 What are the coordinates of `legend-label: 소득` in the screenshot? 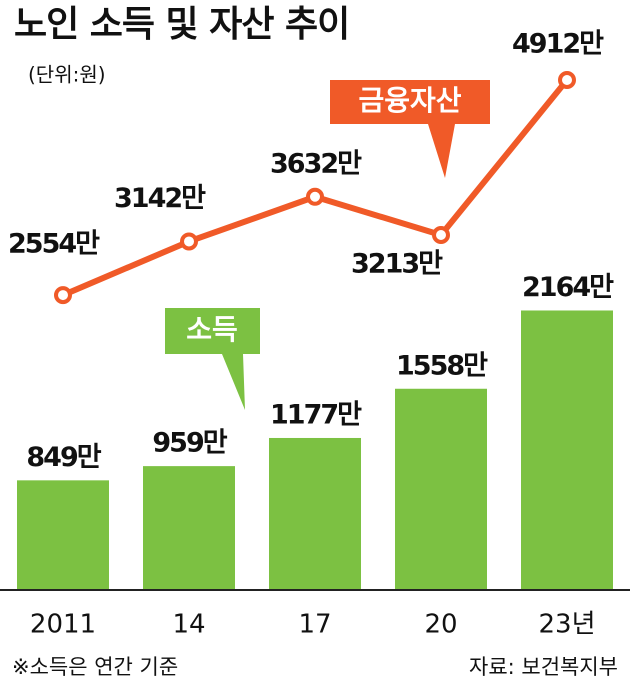 It's located at (212, 329).